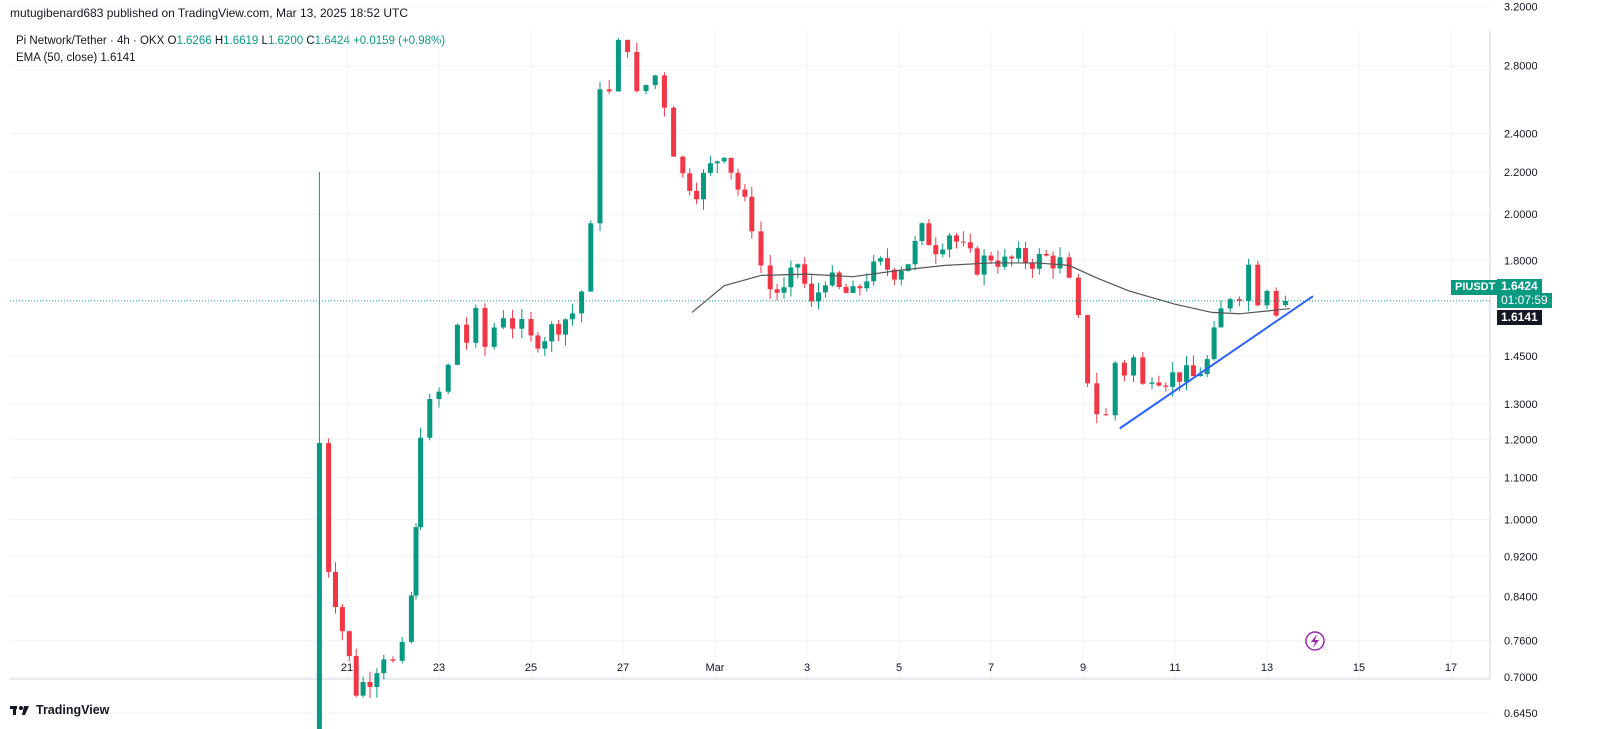 The height and width of the screenshot is (729, 1600). Describe the element at coordinates (1359, 668) in the screenshot. I see `time-tick-label: 15` at that location.